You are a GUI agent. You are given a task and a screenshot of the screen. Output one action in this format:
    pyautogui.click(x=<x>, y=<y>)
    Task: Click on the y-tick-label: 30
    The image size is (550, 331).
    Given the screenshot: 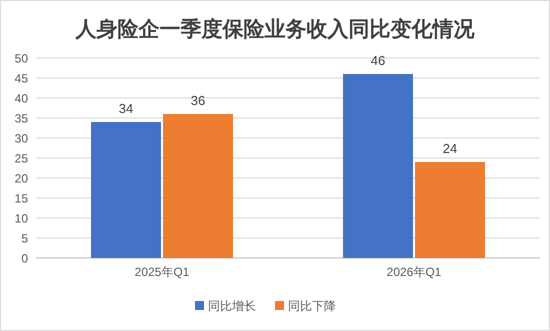 What is the action you would take?
    pyautogui.click(x=21, y=139)
    